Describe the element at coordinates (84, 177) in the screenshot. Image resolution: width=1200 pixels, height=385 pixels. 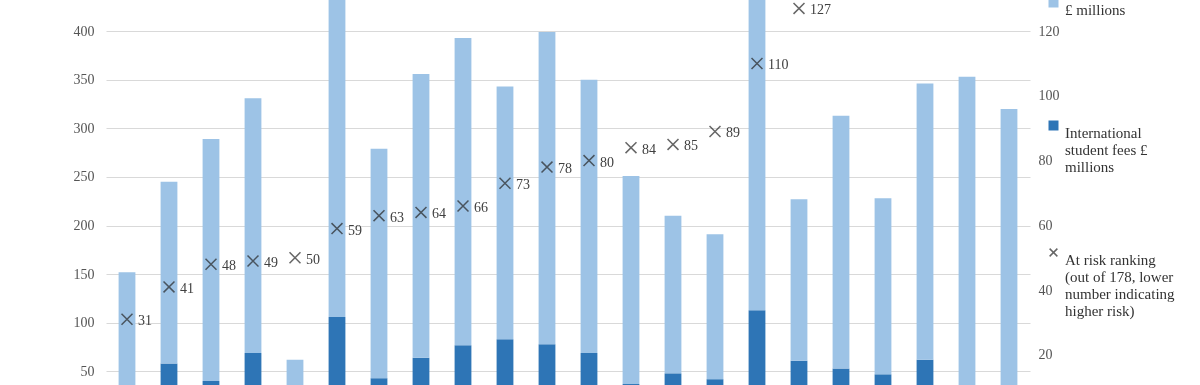
I see `y-tick-label: 250` at that location.